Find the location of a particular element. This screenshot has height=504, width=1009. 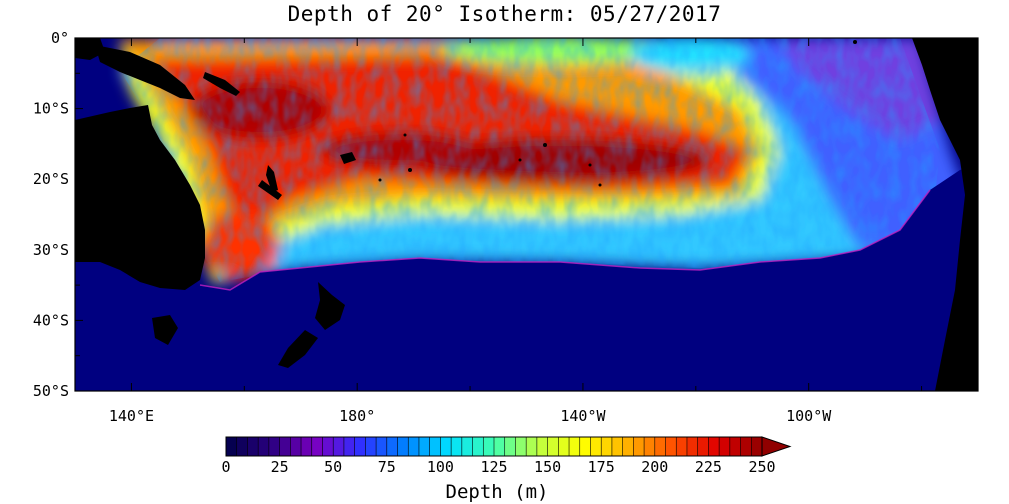

vanuatu is located at coordinates (272, 178).